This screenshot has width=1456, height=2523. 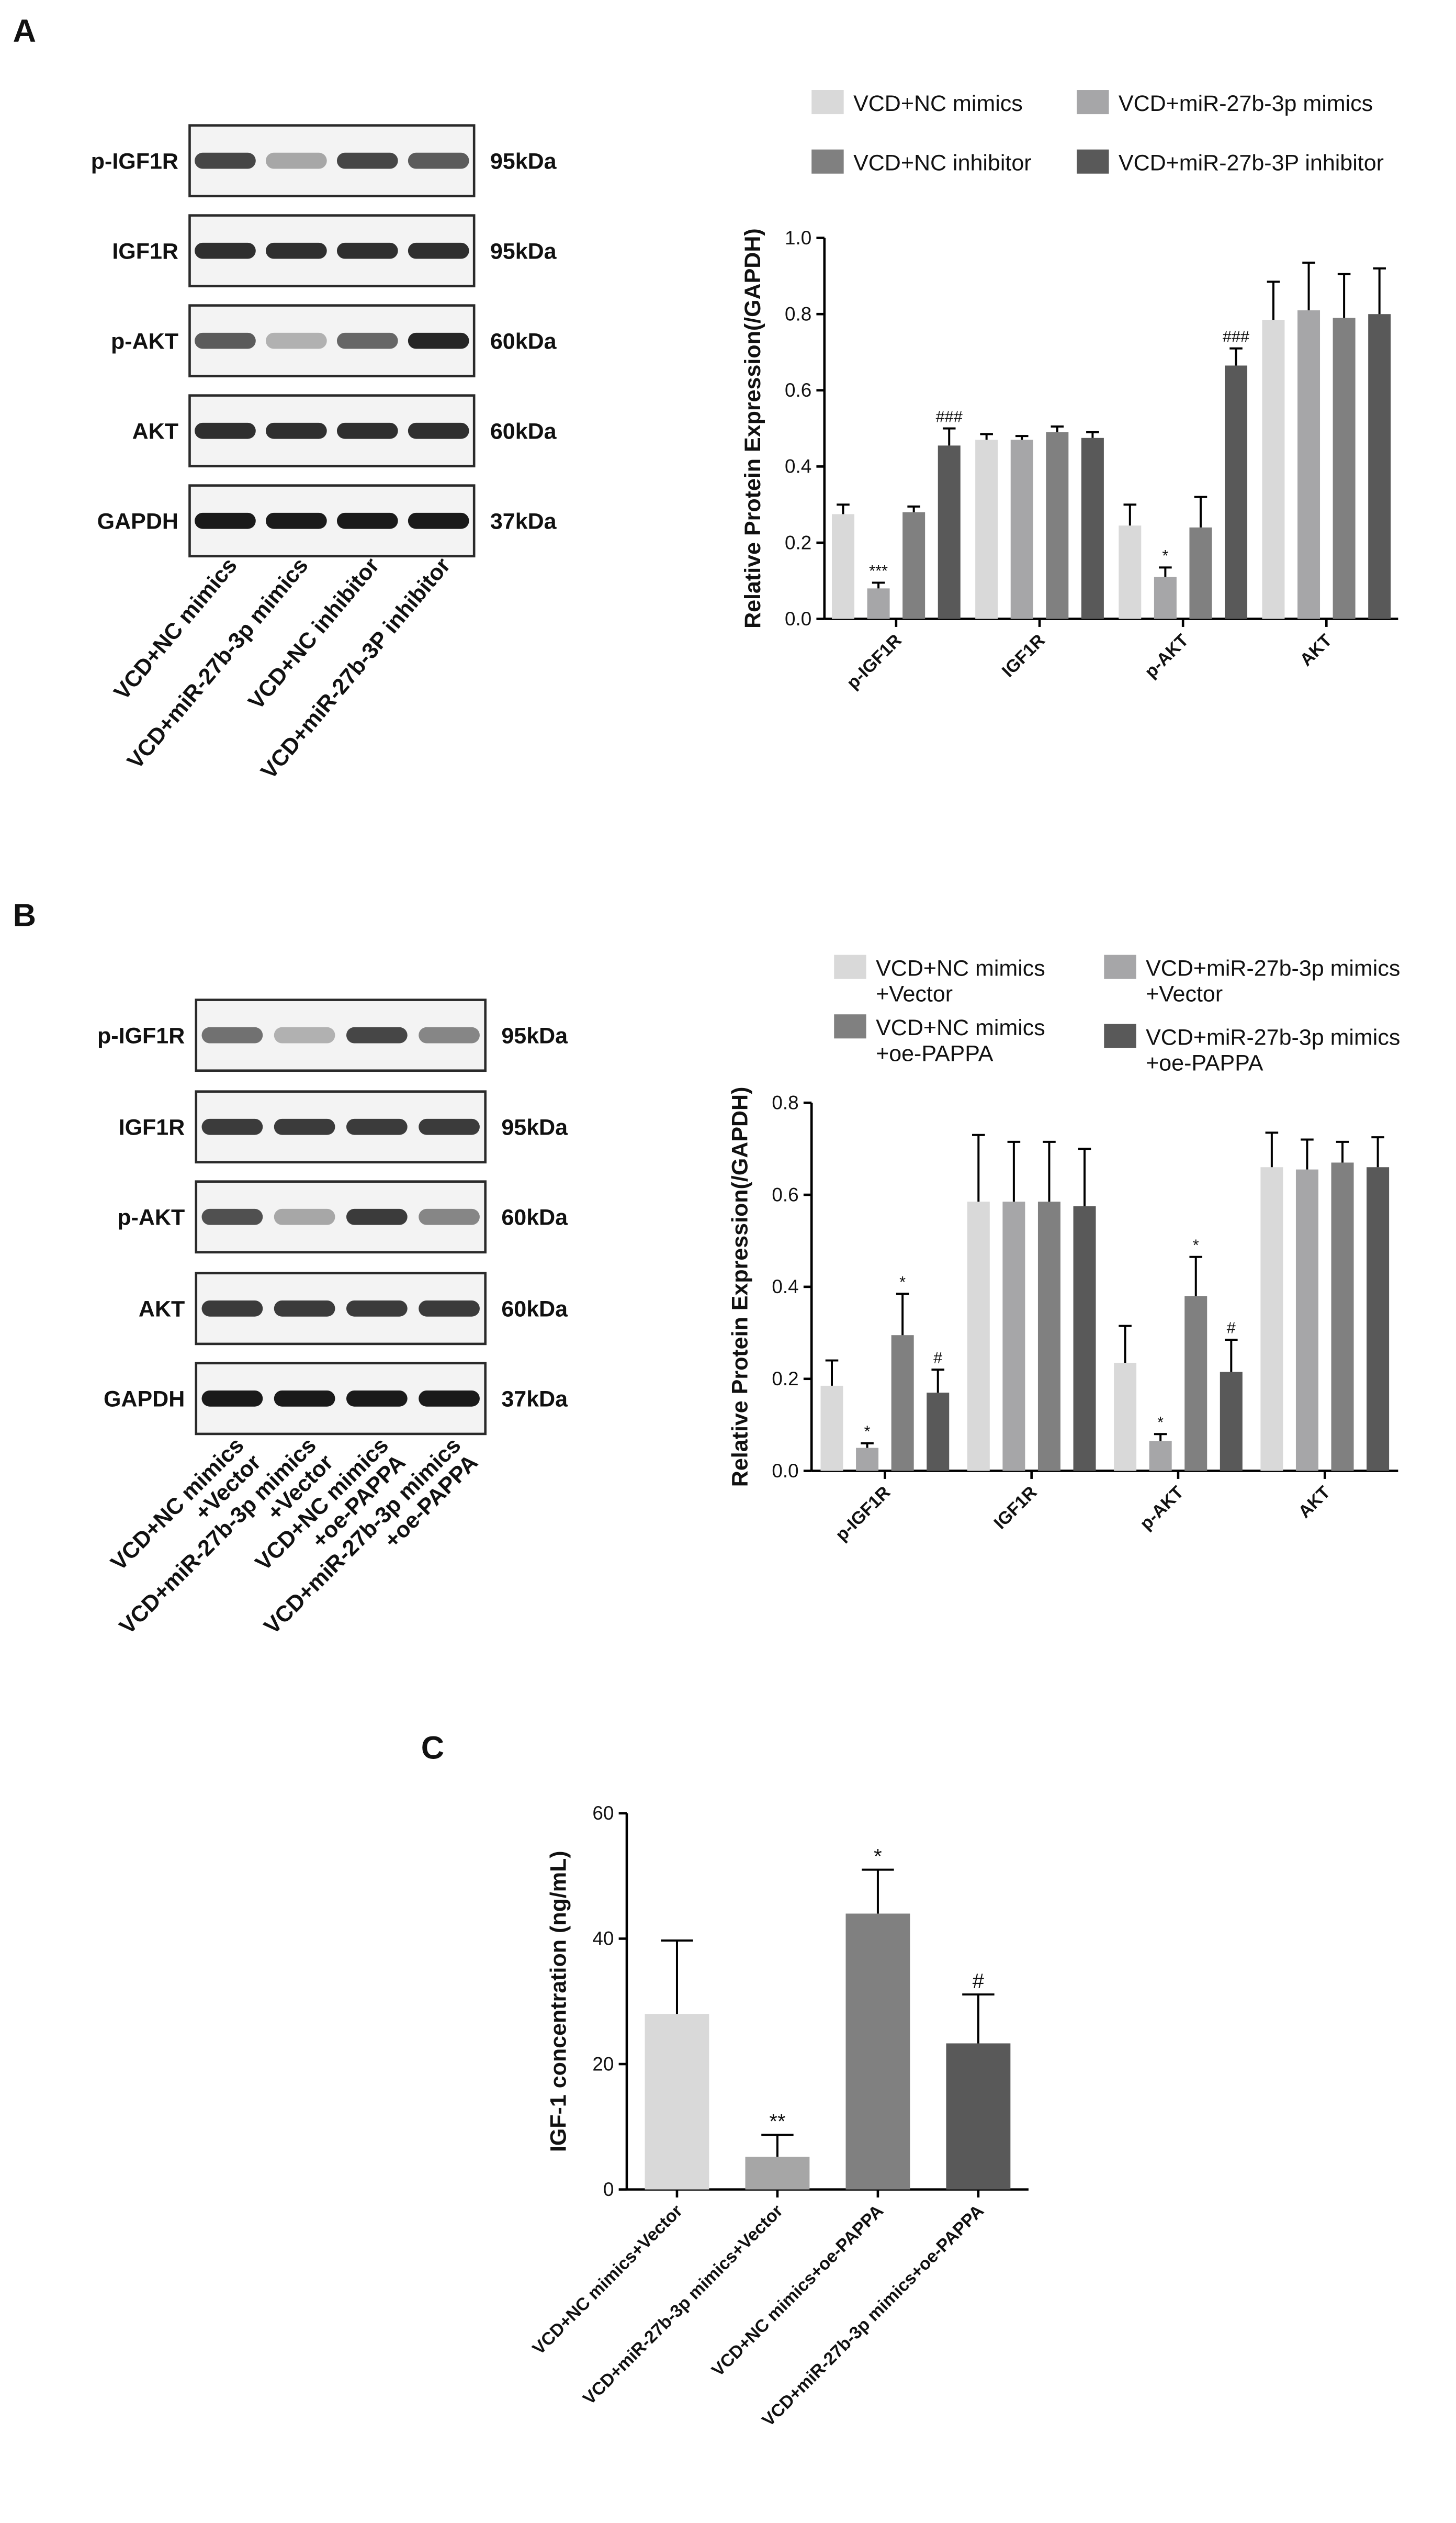 What do you see at coordinates (1167, 656) in the screenshot?
I see `x-tick-label: p-AKT` at bounding box center [1167, 656].